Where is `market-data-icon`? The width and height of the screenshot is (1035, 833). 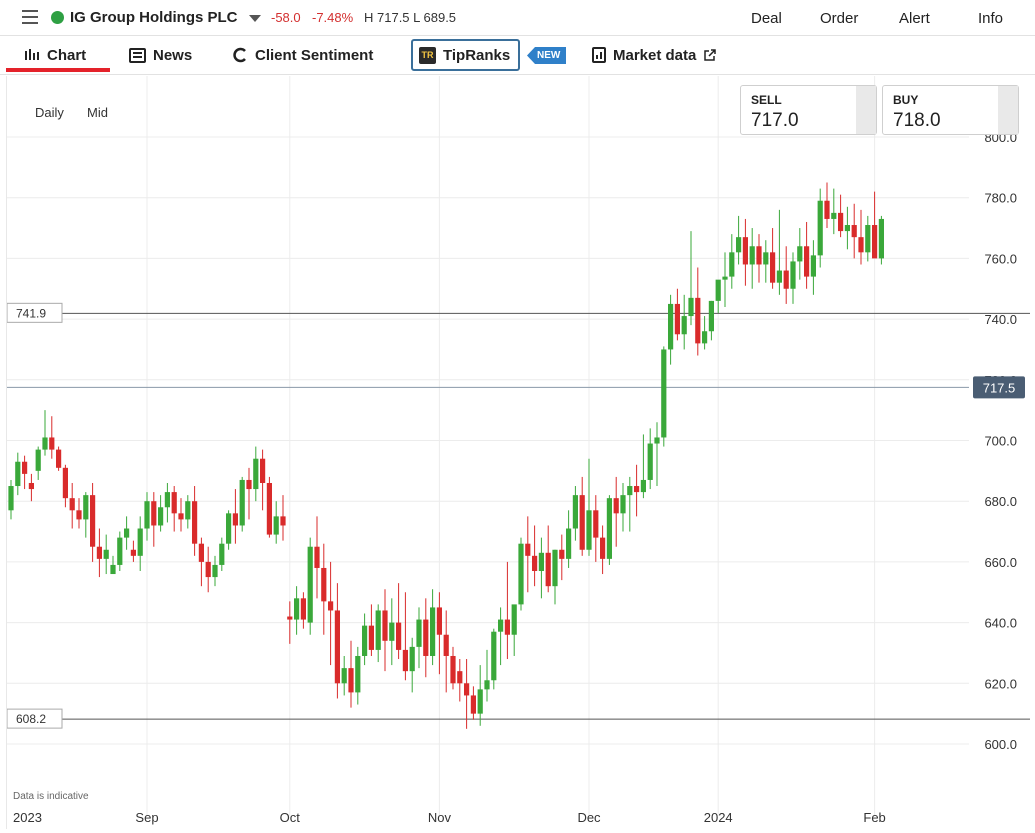 market-data-icon is located at coordinates (599, 55).